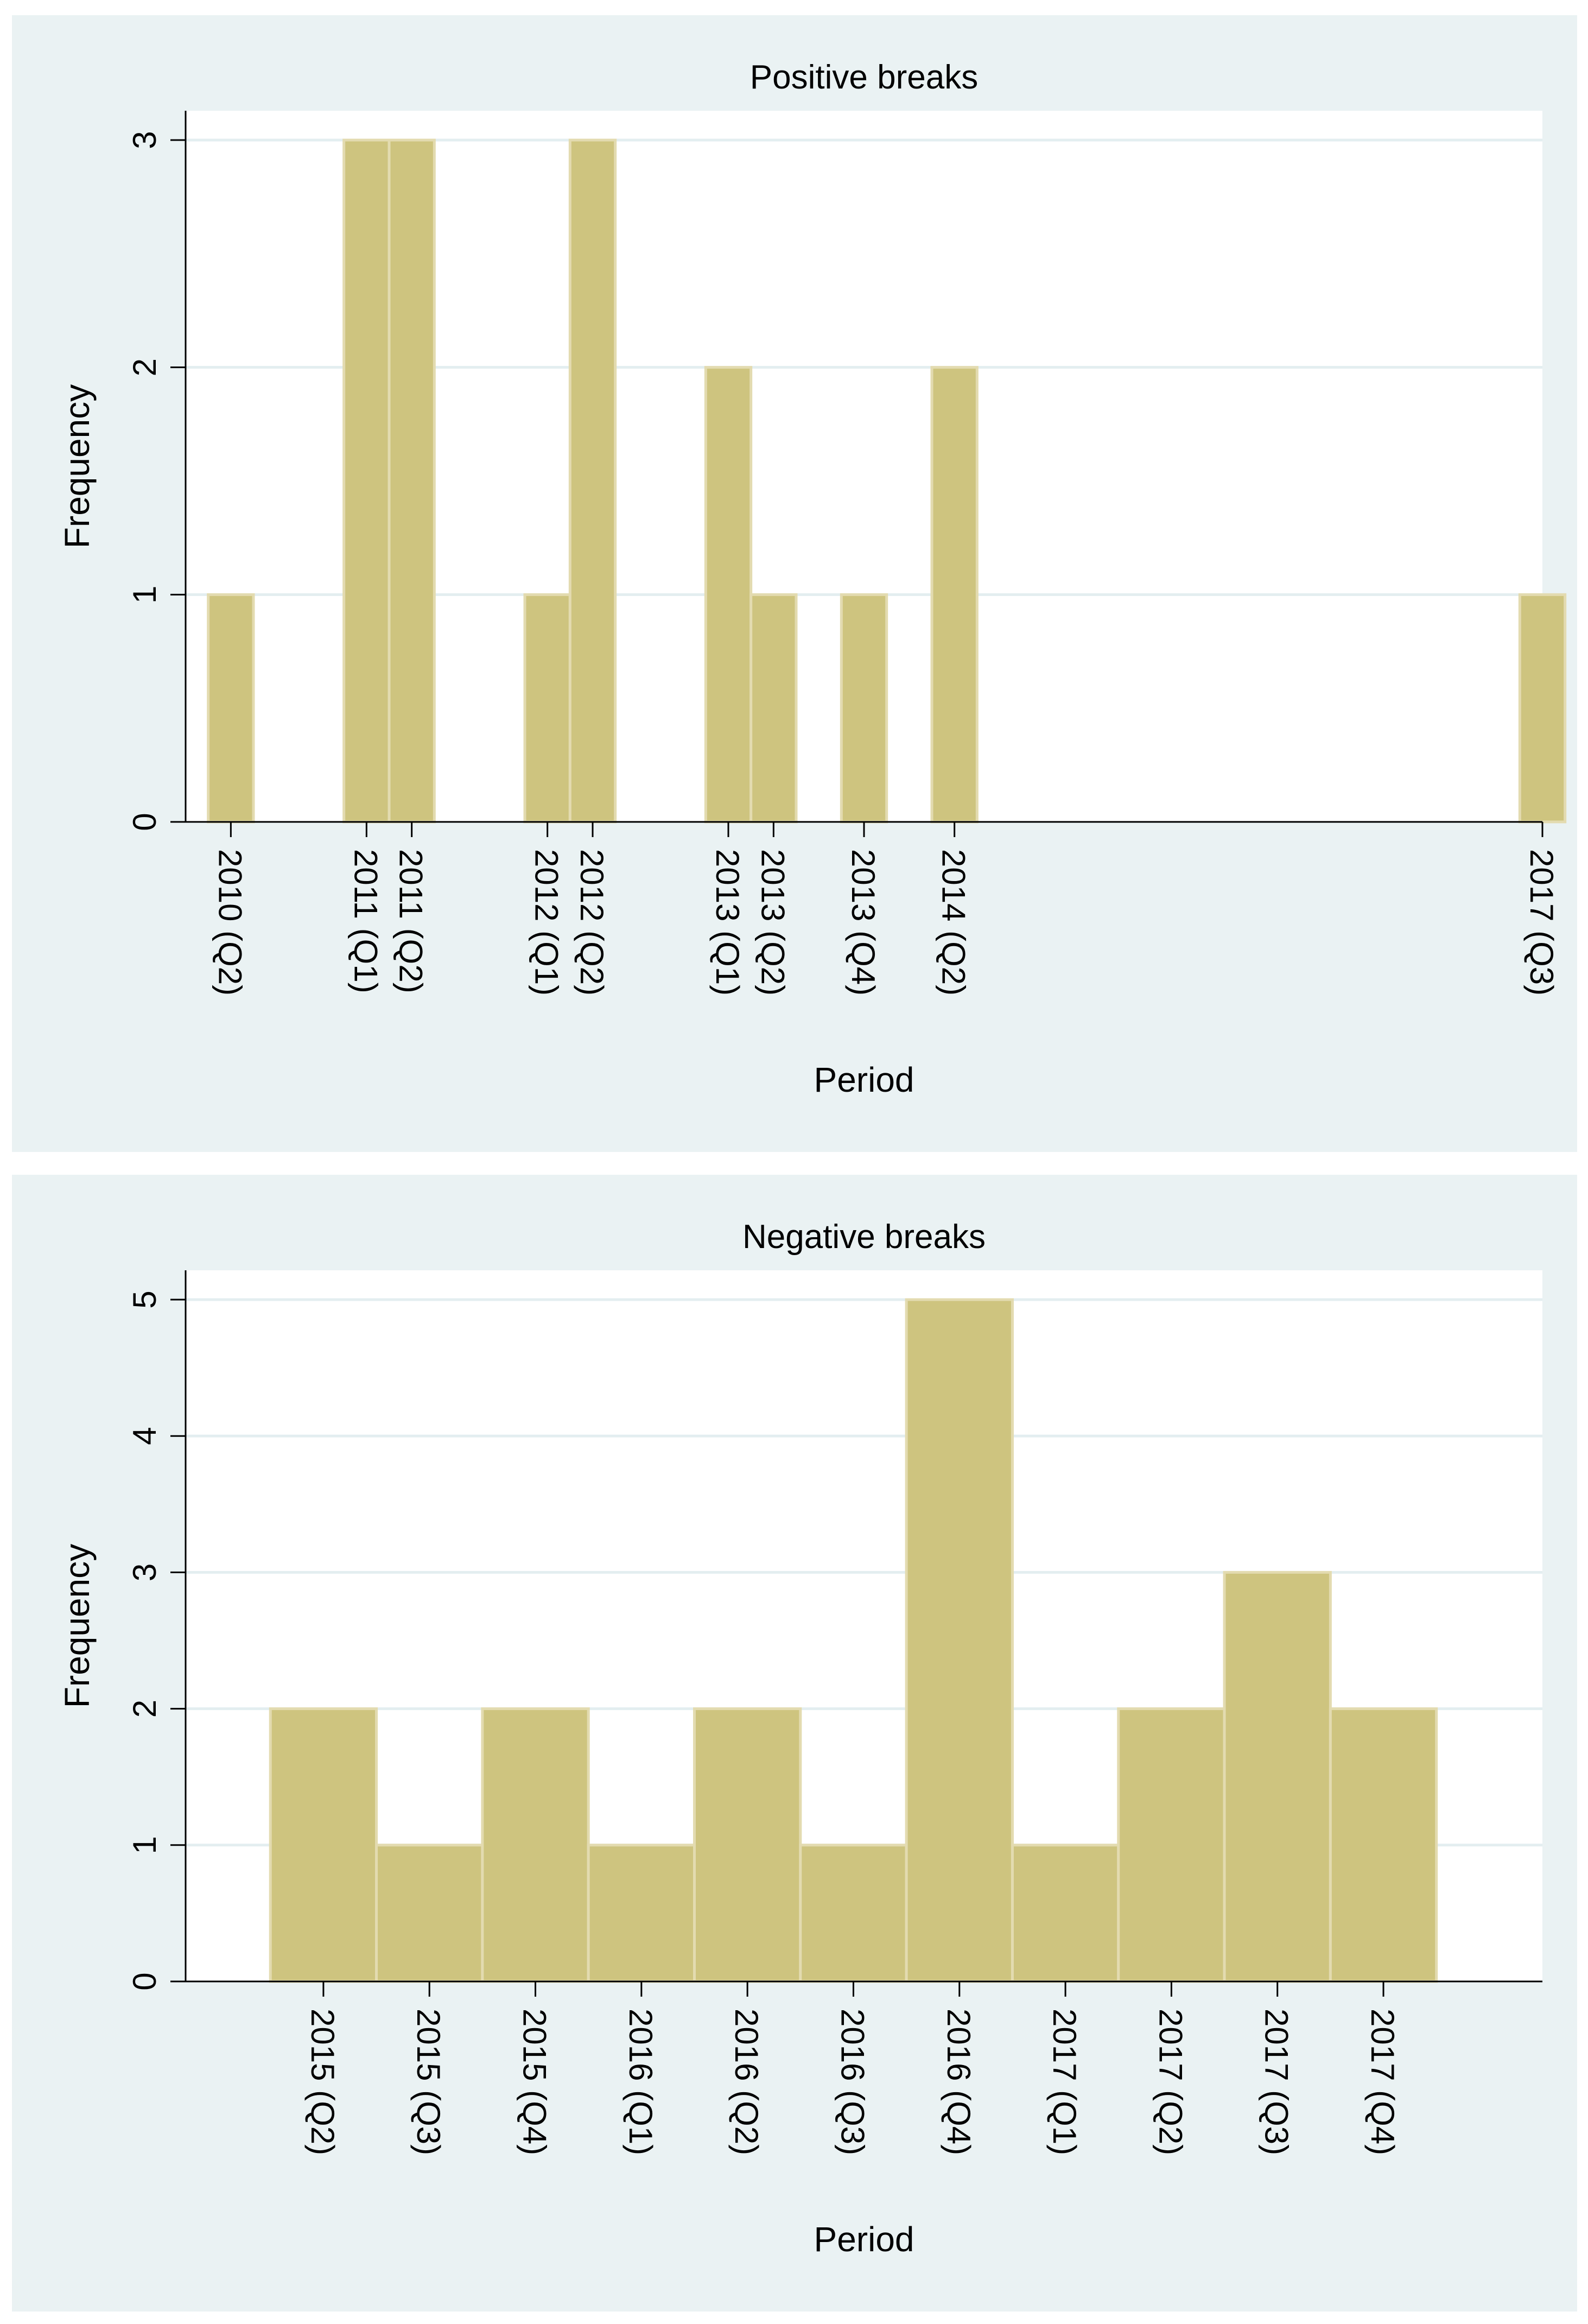 This screenshot has width=1588, height=2324. I want to click on x-tick-label: 2017 (Q2), so click(1171, 2082).